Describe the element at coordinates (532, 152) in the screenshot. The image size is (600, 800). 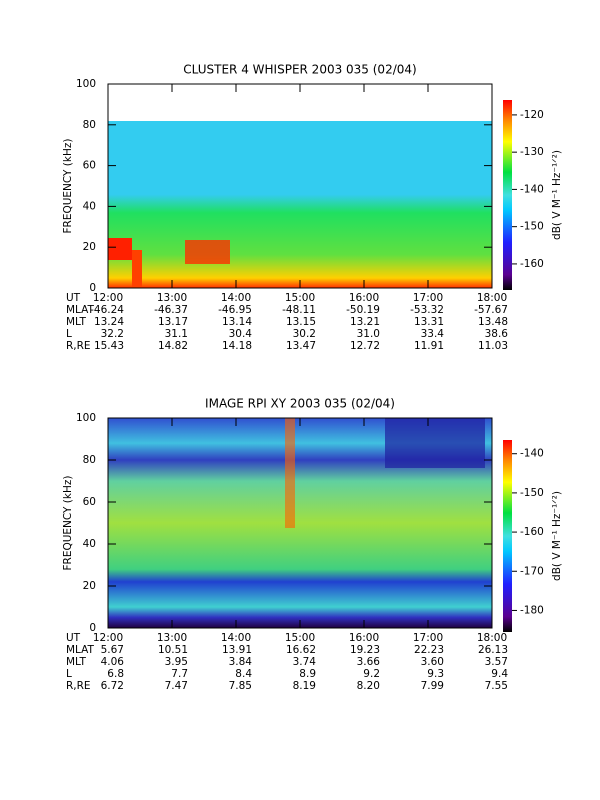
I see `colorbar-tick-label: -130` at that location.